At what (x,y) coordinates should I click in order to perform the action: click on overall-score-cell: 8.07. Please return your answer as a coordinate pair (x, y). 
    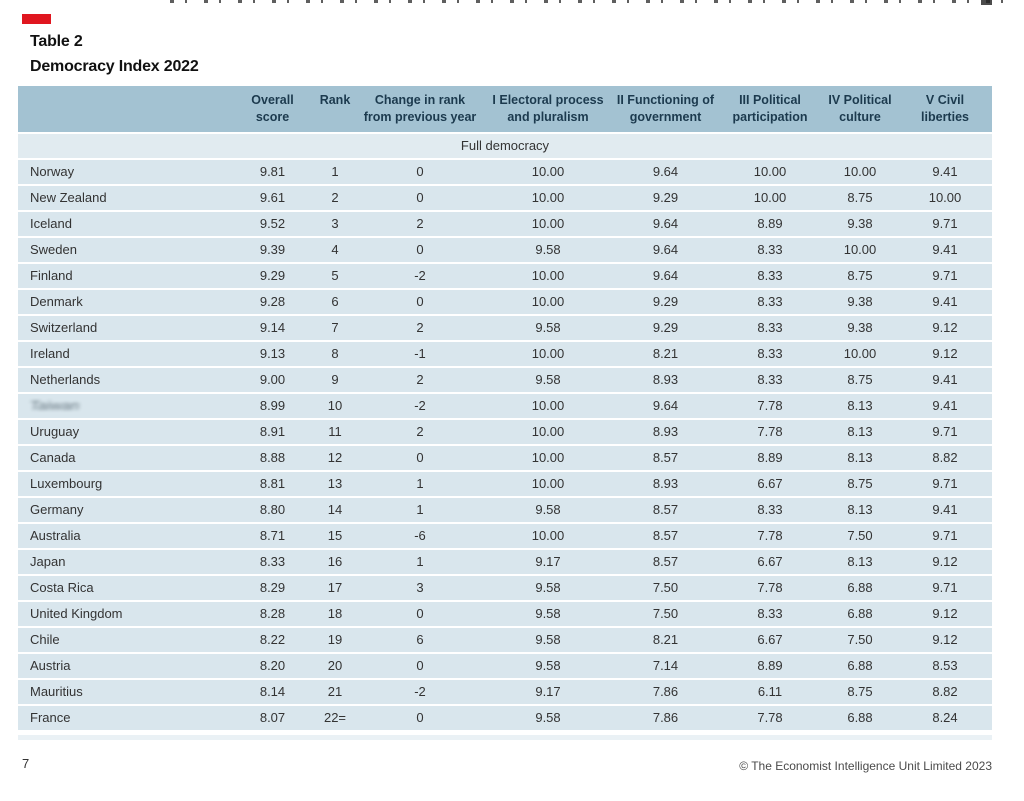
    Looking at the image, I should click on (272, 718).